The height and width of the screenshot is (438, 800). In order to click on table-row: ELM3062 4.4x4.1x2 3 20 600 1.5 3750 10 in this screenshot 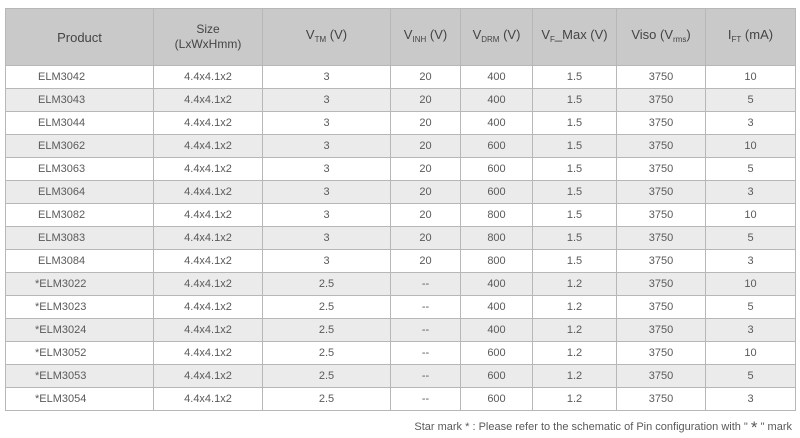, I will do `click(400, 146)`.